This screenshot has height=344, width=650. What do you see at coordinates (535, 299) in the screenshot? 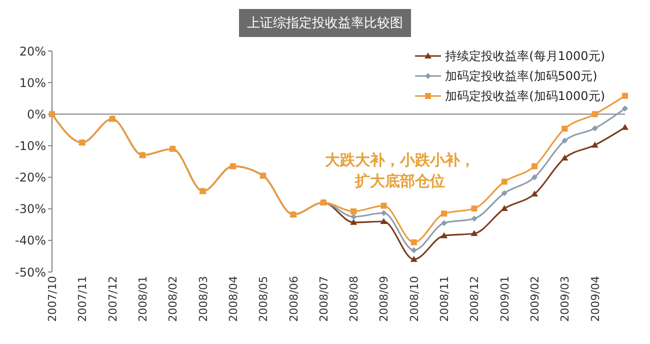
I see `x-tick-label: 2009/02` at bounding box center [535, 299].